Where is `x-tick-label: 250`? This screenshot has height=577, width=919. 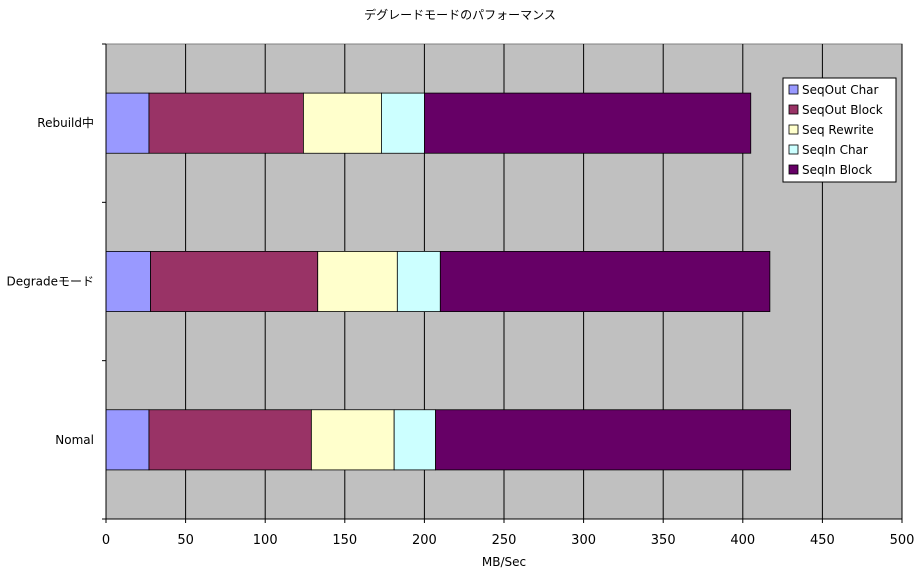
x-tick-label: 250 is located at coordinates (504, 540).